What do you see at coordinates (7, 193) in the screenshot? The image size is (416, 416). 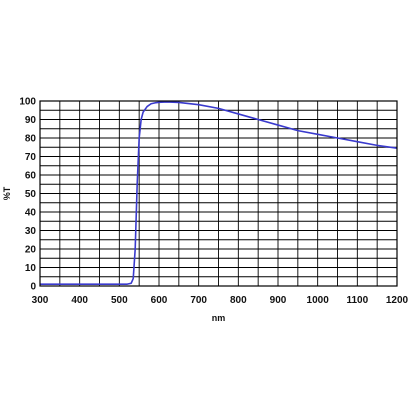 I see `y-axis-title: %T` at bounding box center [7, 193].